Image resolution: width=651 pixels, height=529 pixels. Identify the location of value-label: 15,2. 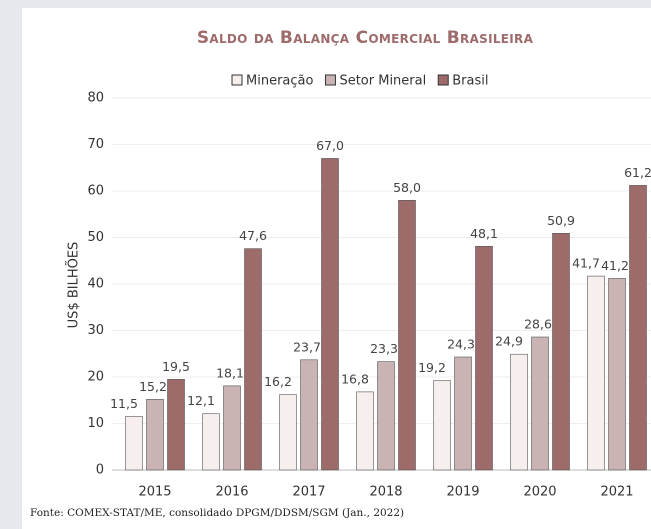
(153, 386).